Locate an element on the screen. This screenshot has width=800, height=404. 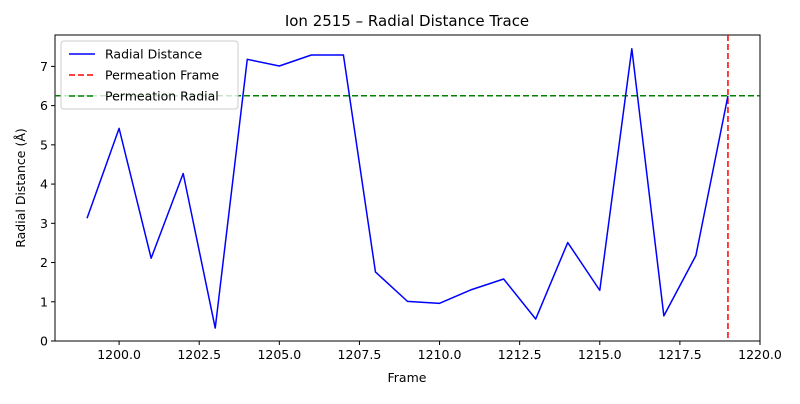
y-axis-label: Radial Distance (Å) is located at coordinates (20, 188).